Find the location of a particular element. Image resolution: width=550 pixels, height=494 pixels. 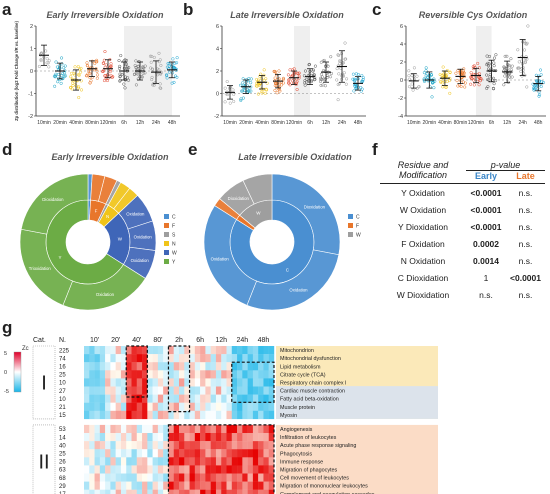

outer-slice-label: Dioxidation is located at coordinates (53, 199).